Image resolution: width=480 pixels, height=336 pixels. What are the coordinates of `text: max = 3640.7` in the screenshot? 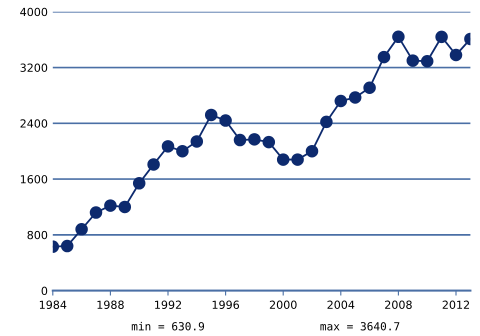 It's located at (360, 326).